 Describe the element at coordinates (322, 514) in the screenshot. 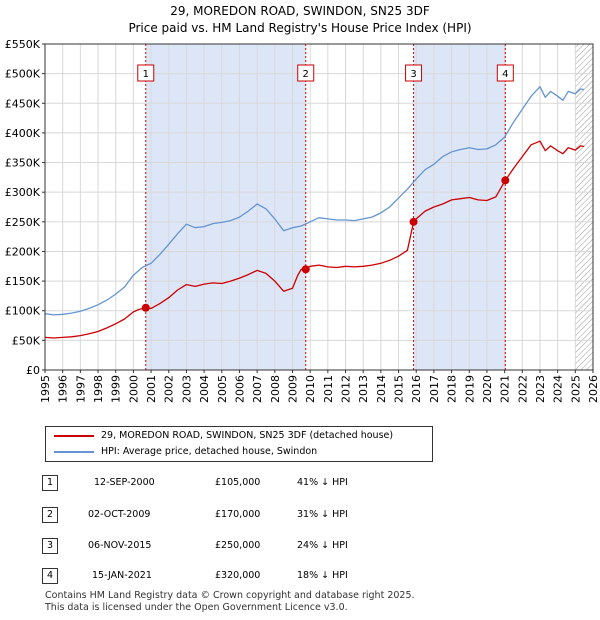

I see `sale-hpi-delta: 31% ↓ HPI` at that location.